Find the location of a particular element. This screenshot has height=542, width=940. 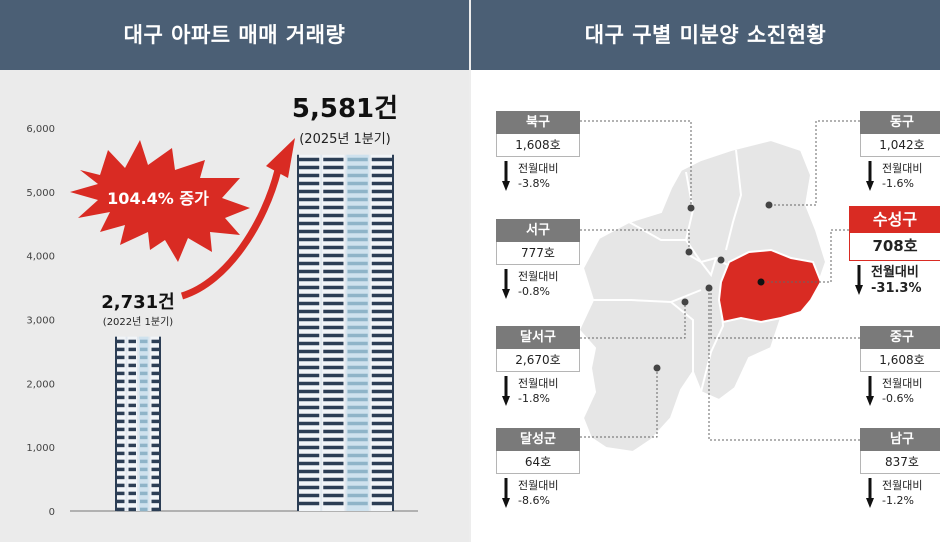

callout-suseong: 수성구 708호 전월대비 -31.3% is located at coordinates (894, 254).